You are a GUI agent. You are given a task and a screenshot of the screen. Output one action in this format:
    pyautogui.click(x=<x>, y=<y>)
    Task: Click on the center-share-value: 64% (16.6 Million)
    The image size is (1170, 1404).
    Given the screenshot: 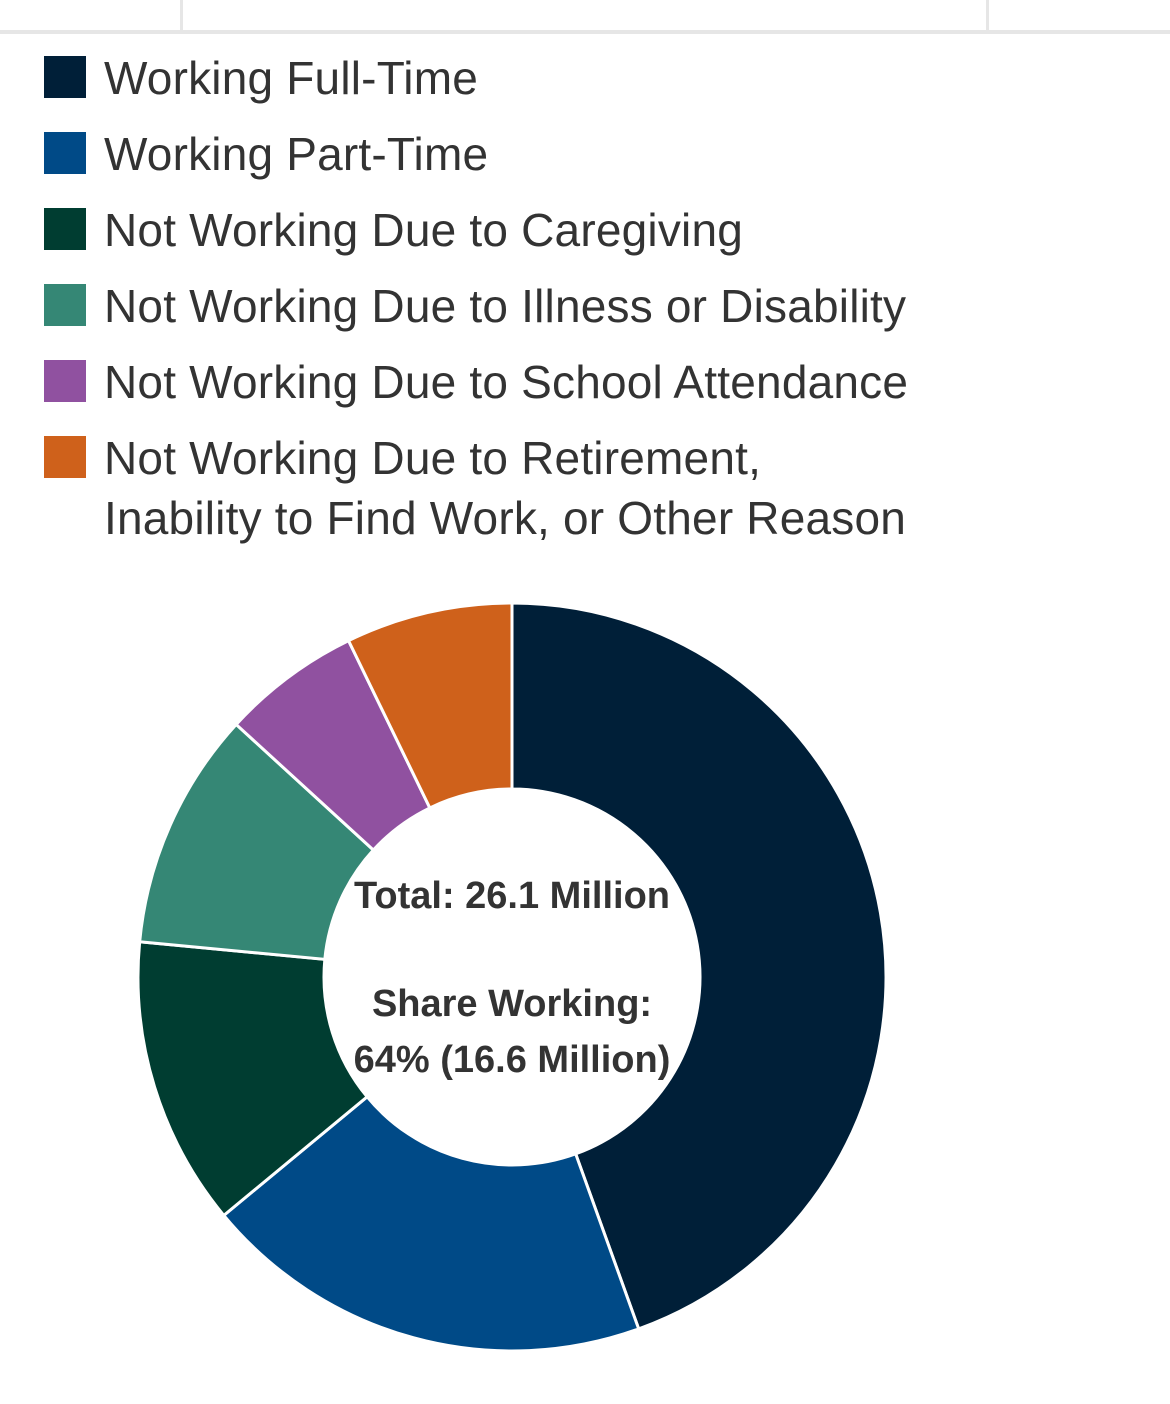 What is the action you would take?
    pyautogui.click(x=512, y=1060)
    